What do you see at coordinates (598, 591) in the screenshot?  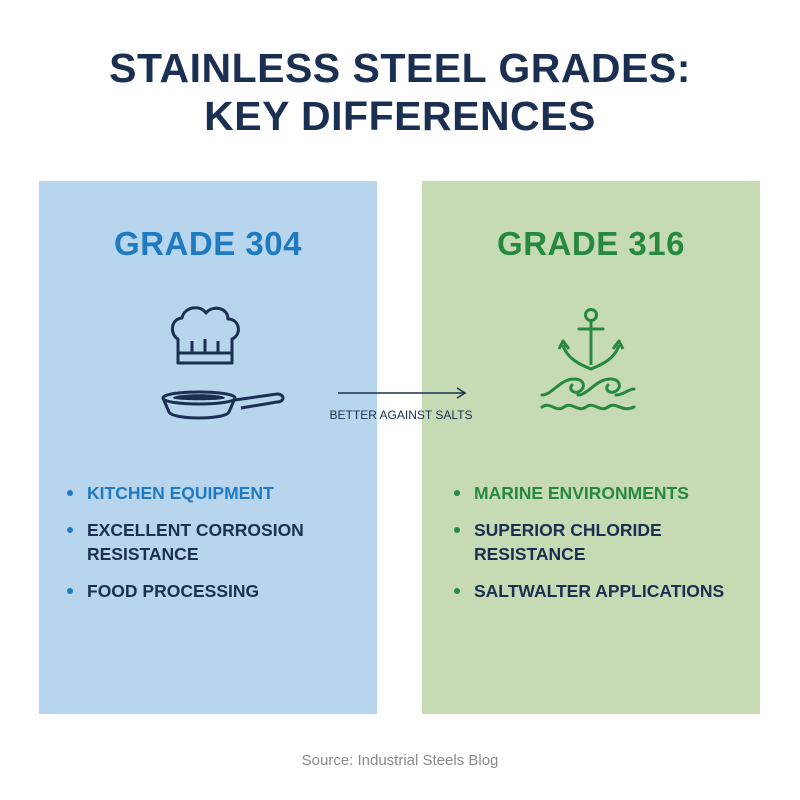 I see `feature-item: SALTWALTER APPLICATIONS` at bounding box center [598, 591].